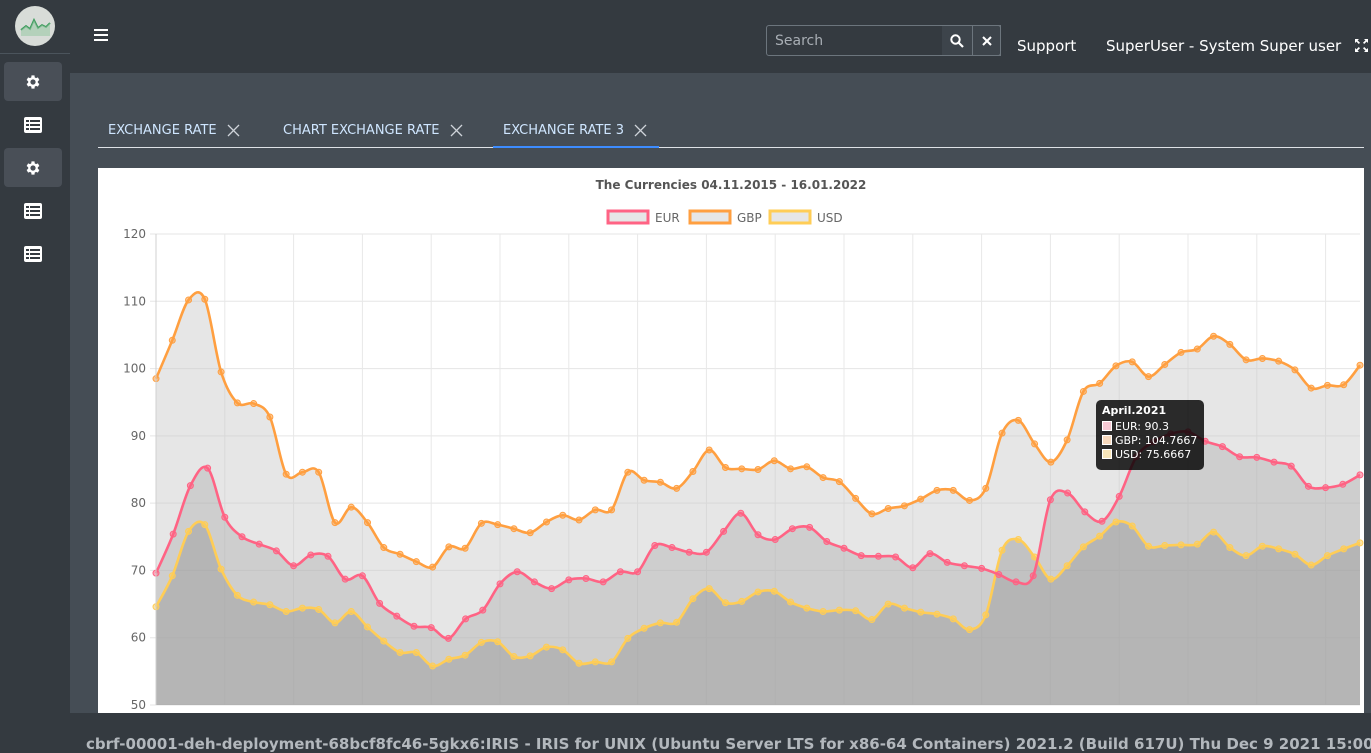 The height and width of the screenshot is (753, 1371). Describe the element at coordinates (174, 132) in the screenshot. I see `tab-exchange-rate: EXCHANGE RATE` at that location.